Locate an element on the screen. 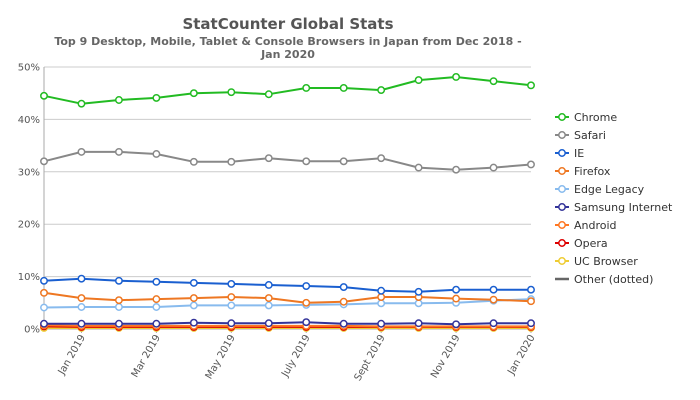 The width and height of the screenshot is (700, 400). legend-item-uc-browser: UC Browser is located at coordinates (596, 261).